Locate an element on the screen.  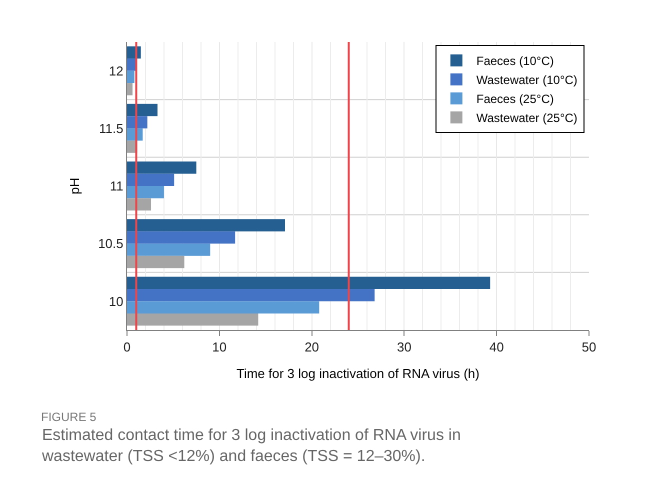
x-tick-label: 30 is located at coordinates (404, 347).